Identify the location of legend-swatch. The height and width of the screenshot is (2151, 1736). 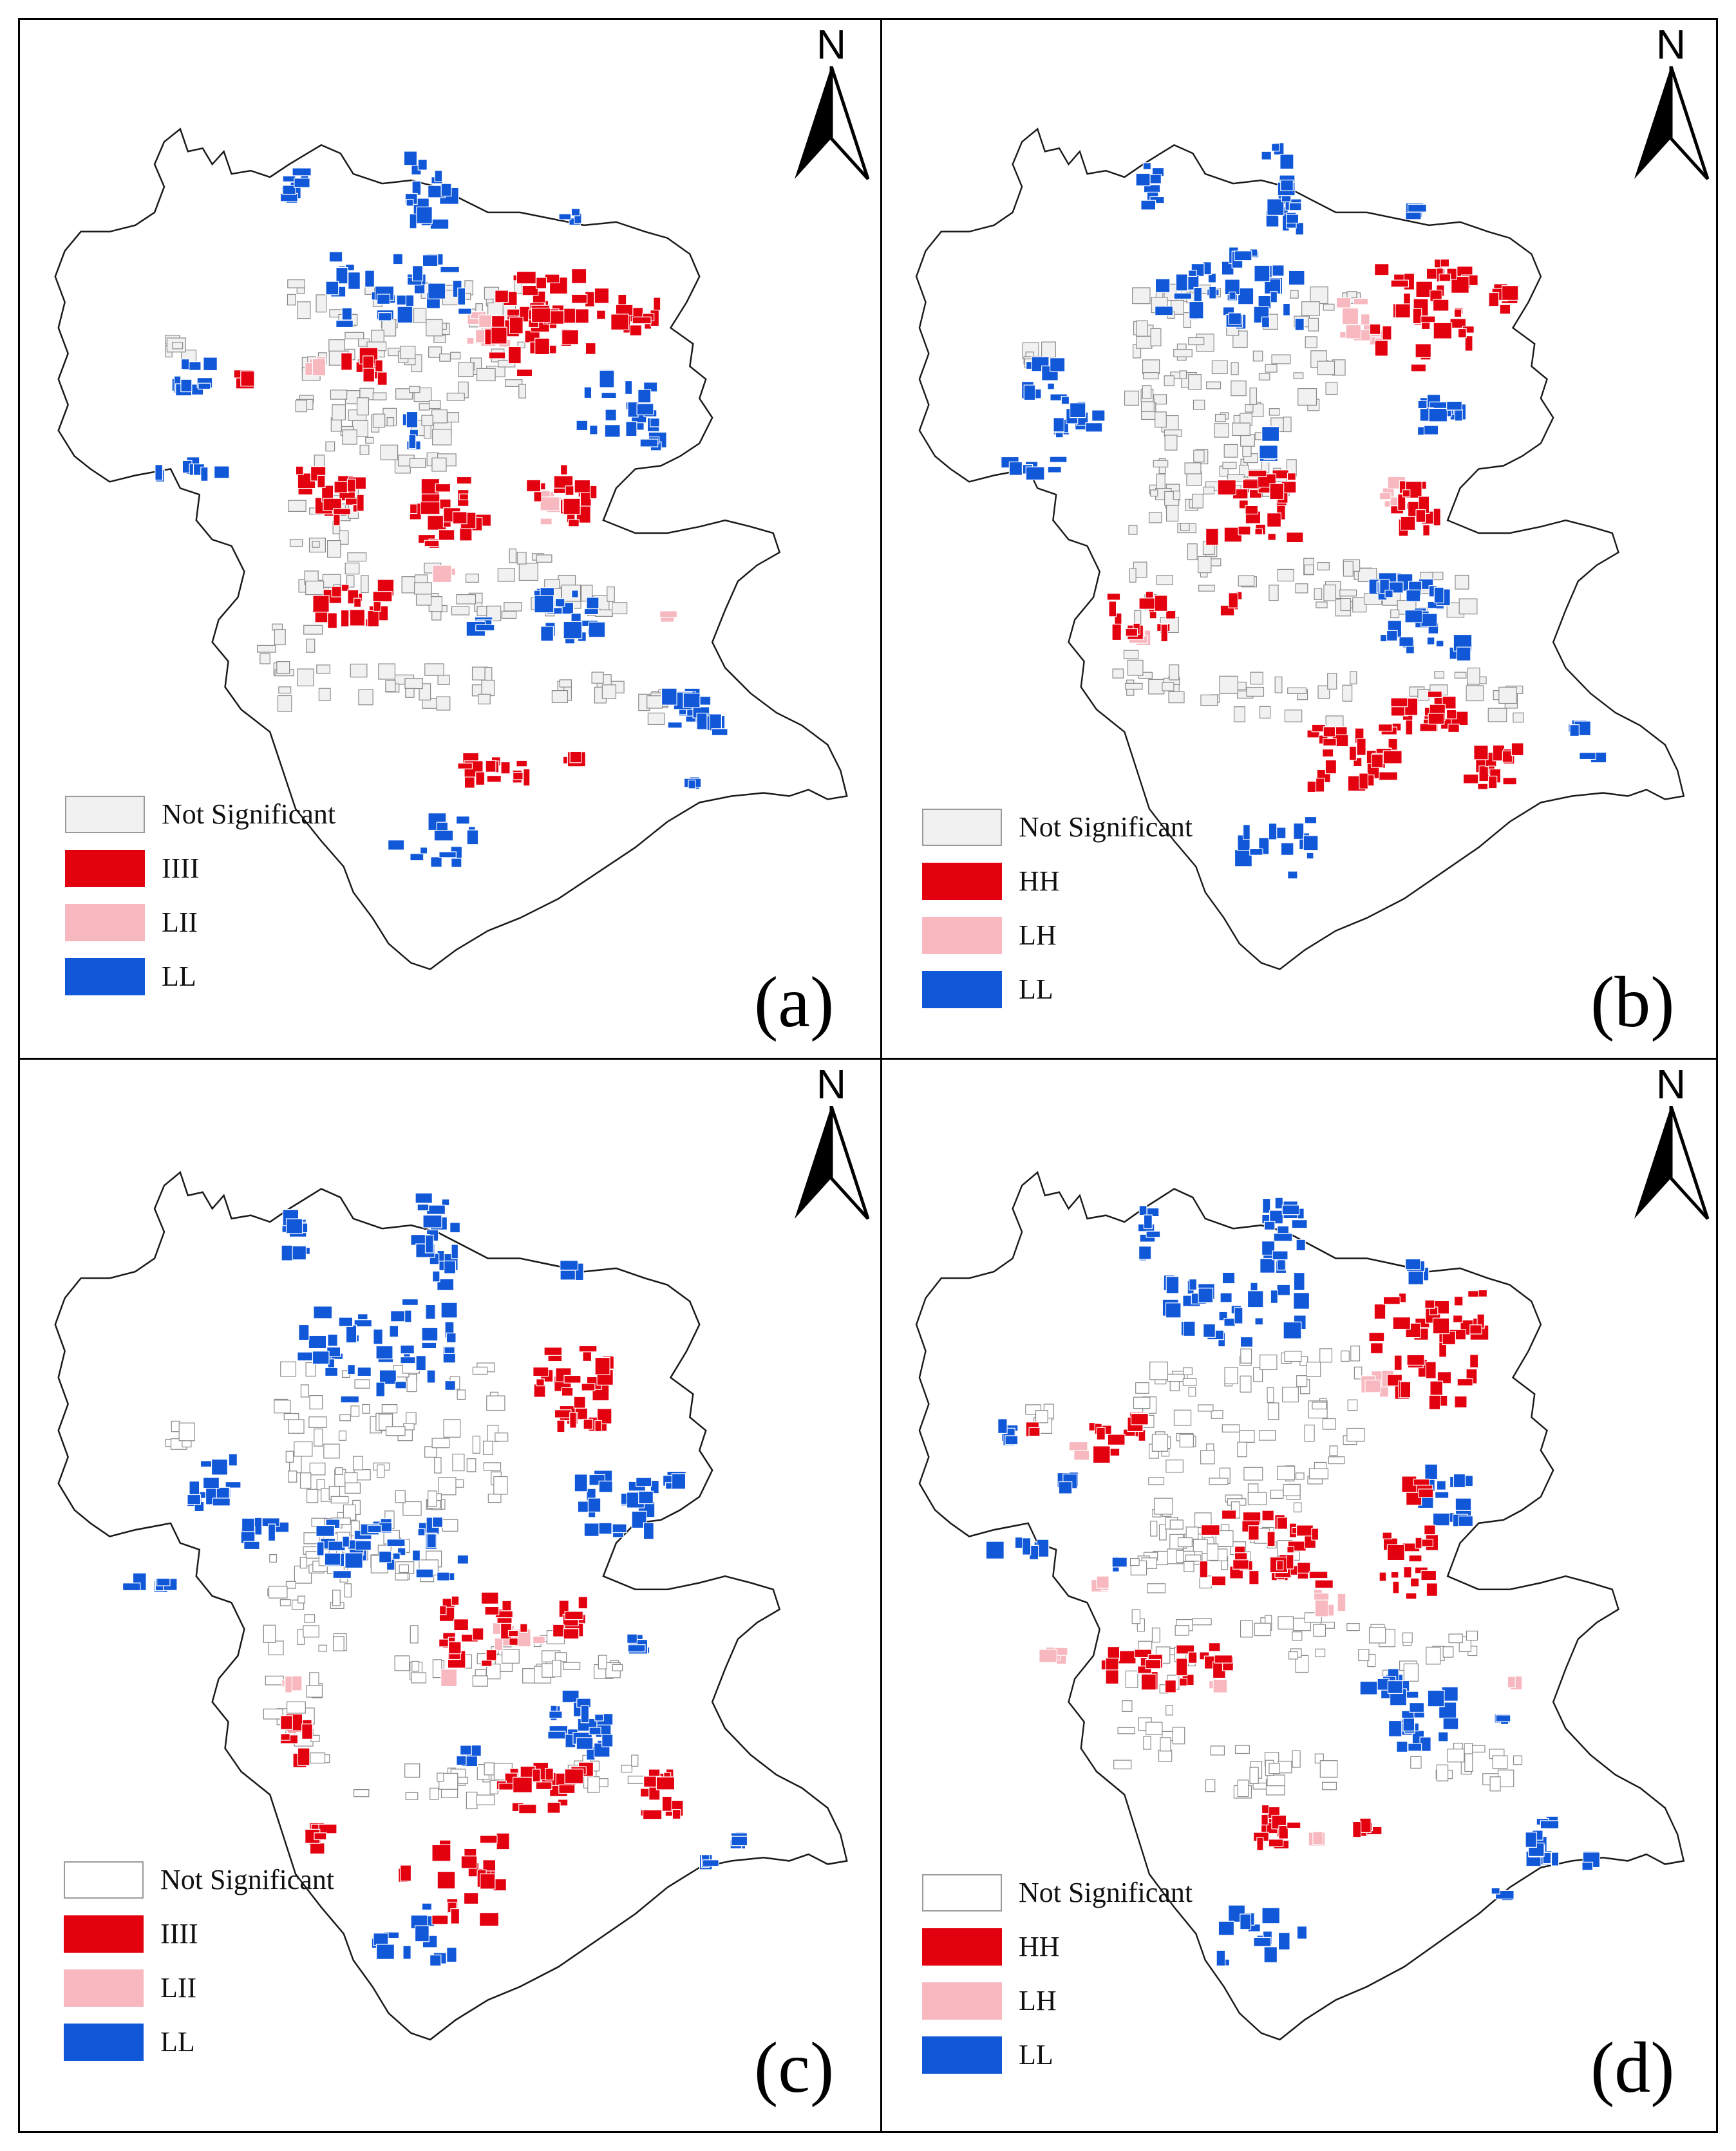
(105, 868).